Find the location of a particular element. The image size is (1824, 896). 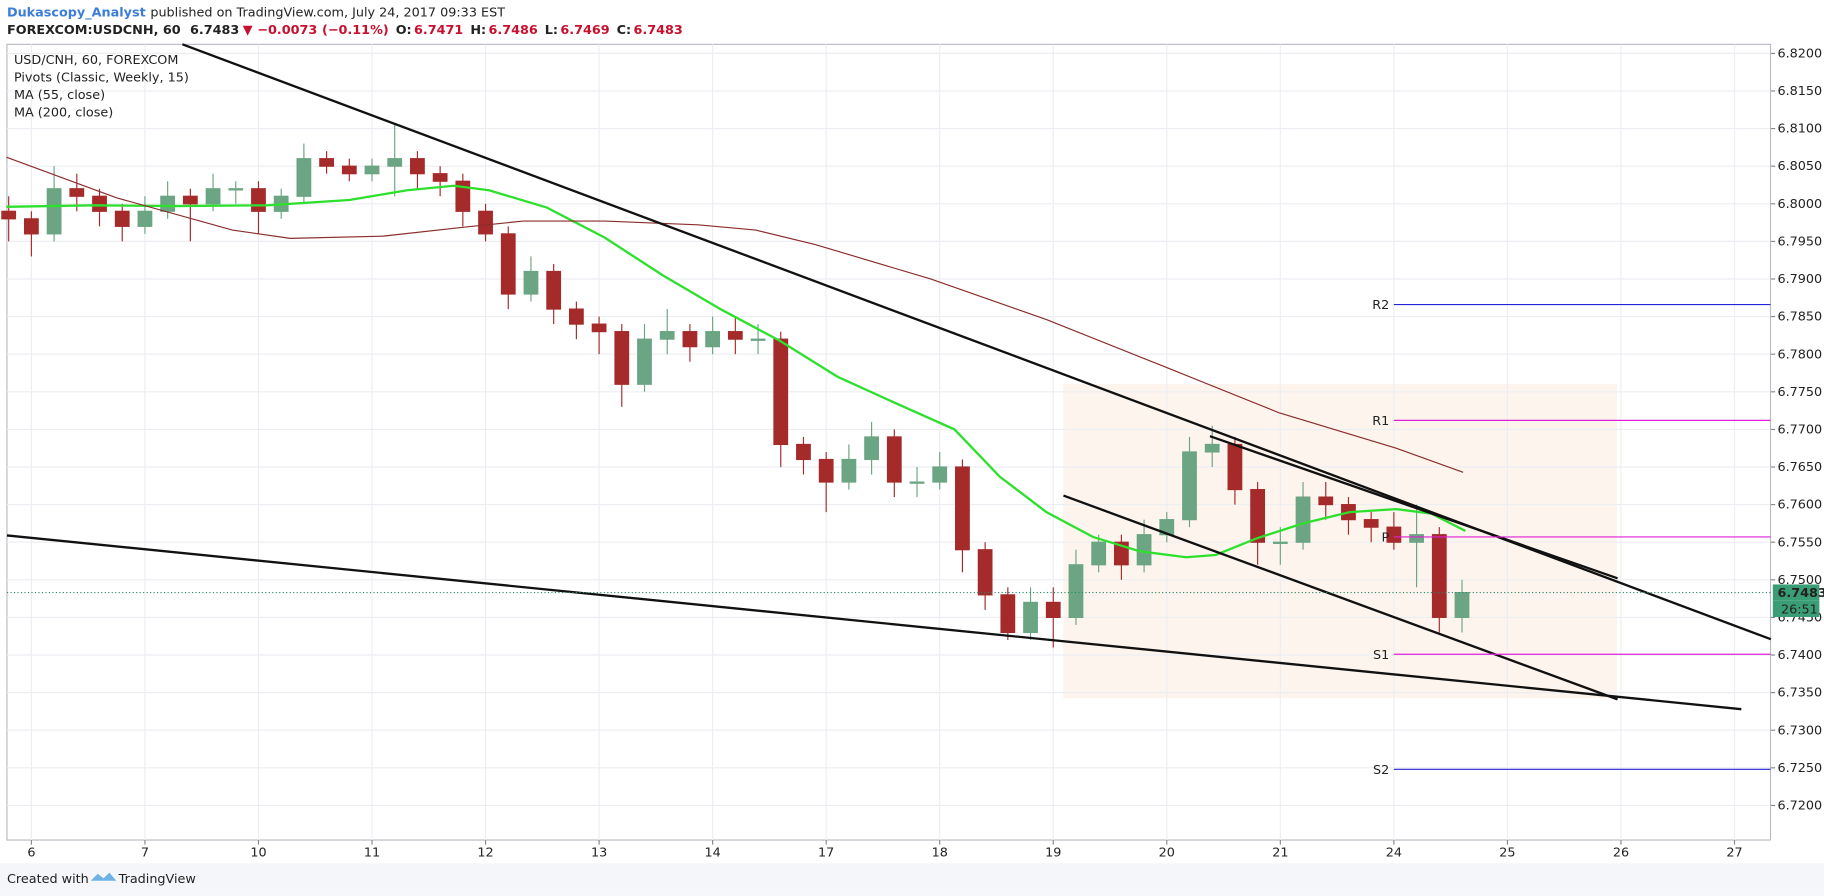

y-tick-label: 6.7650 is located at coordinates (1799, 467).